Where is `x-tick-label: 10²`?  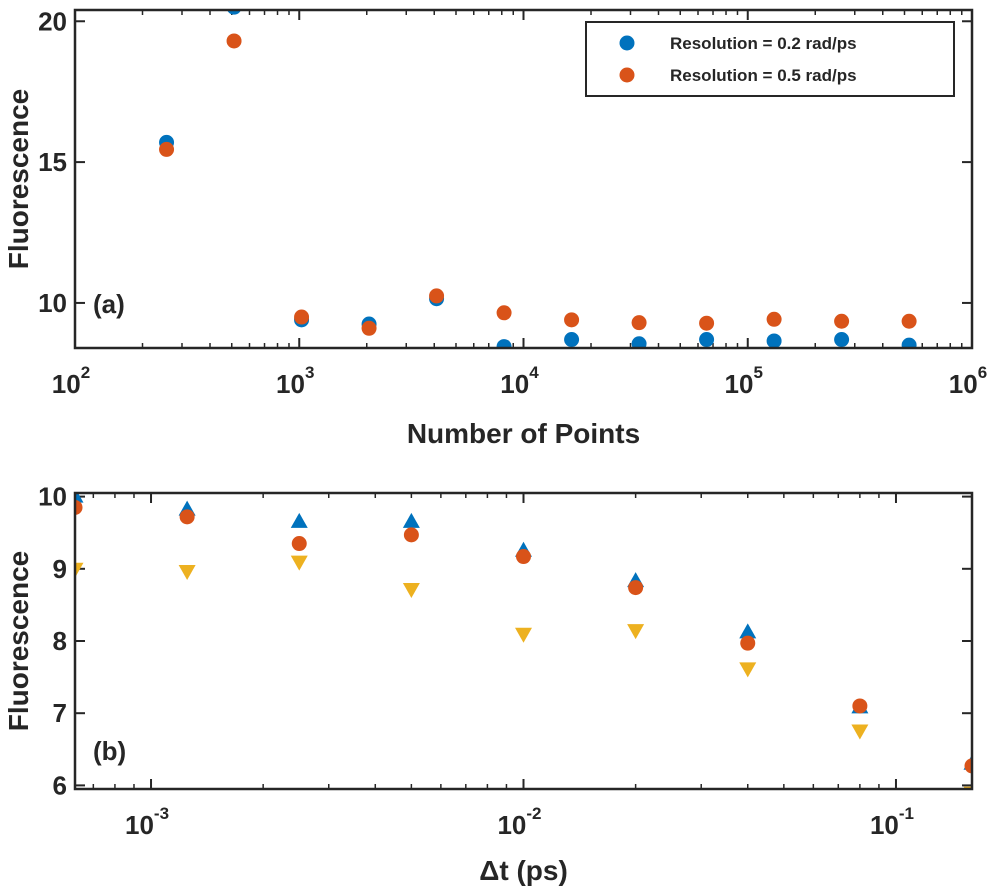 x-tick-label: 10² is located at coordinates (71, 381).